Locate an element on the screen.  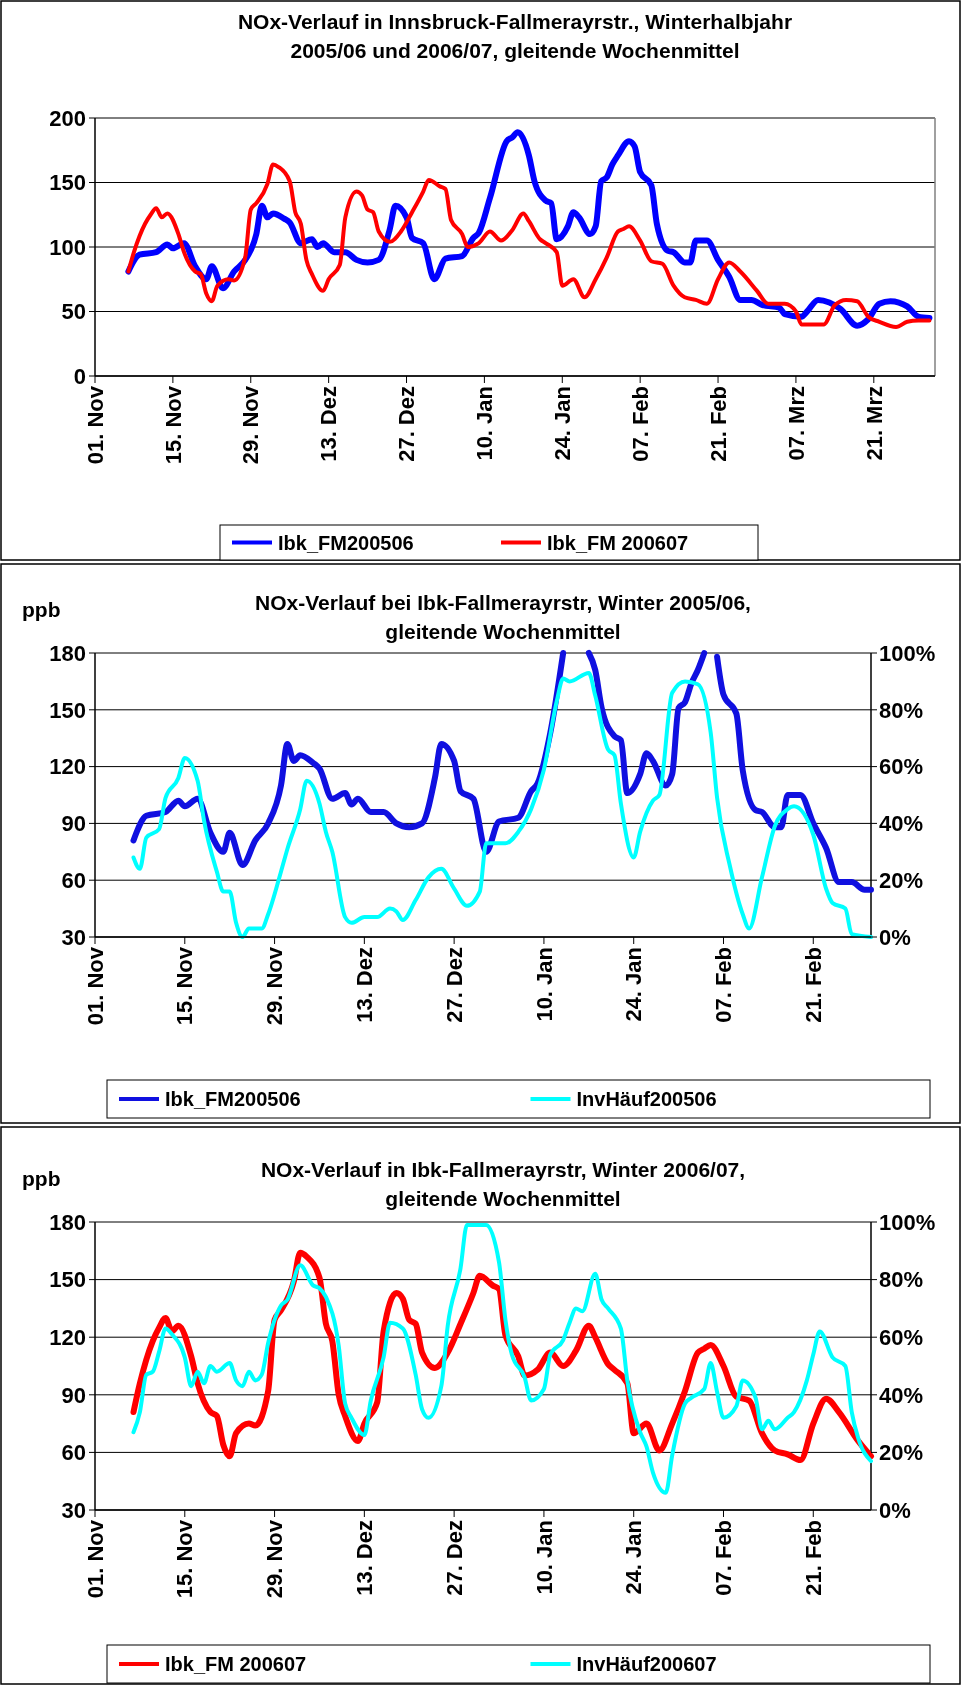
y-tick-label: 100 is located at coordinates (67, 247).